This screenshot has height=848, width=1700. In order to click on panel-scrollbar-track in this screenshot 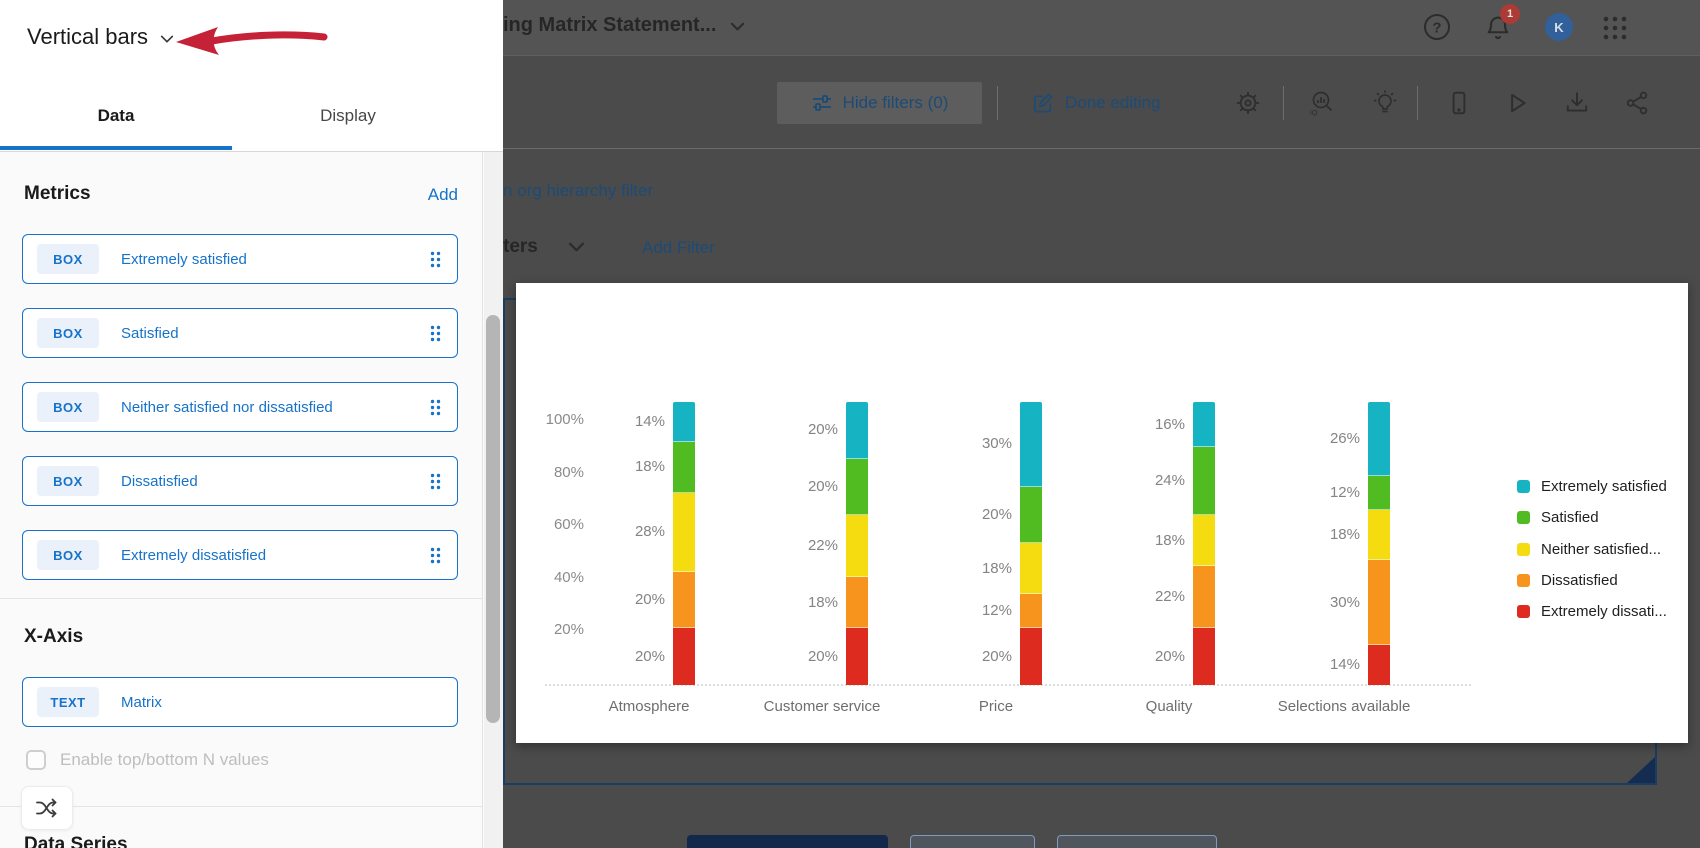, I will do `click(493, 500)`.